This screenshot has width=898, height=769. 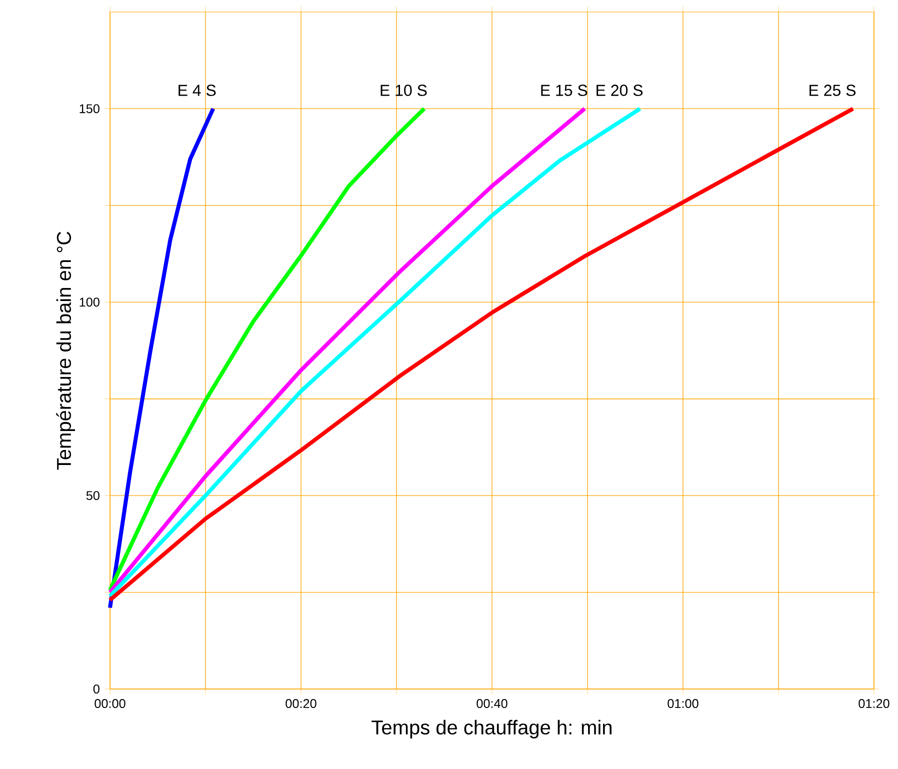 What do you see at coordinates (492, 729) in the screenshot?
I see `x-axis-title: Temps de chauffage h: min` at bounding box center [492, 729].